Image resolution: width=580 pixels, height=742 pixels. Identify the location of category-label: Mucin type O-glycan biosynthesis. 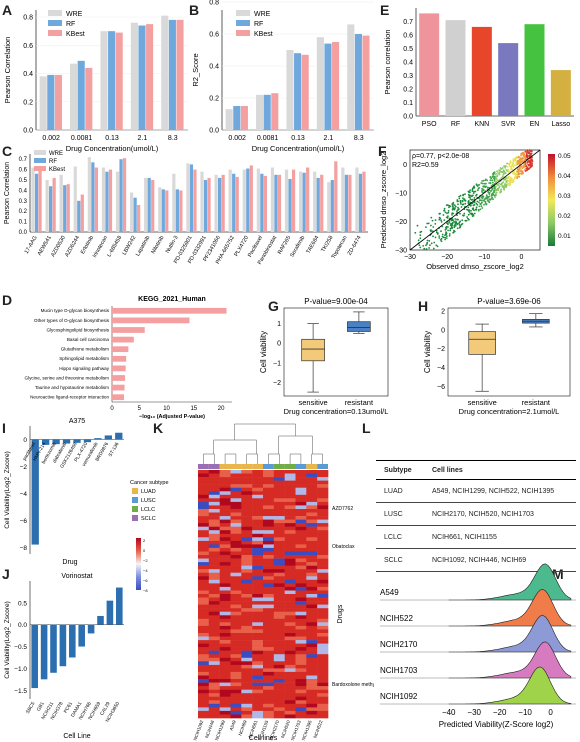
(75, 310).